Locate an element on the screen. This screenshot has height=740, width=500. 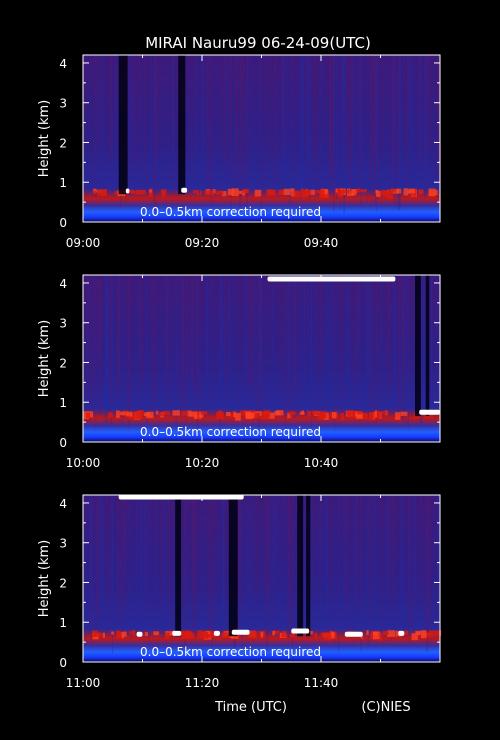
x-tick-label: 09:40 is located at coordinates (321, 243).